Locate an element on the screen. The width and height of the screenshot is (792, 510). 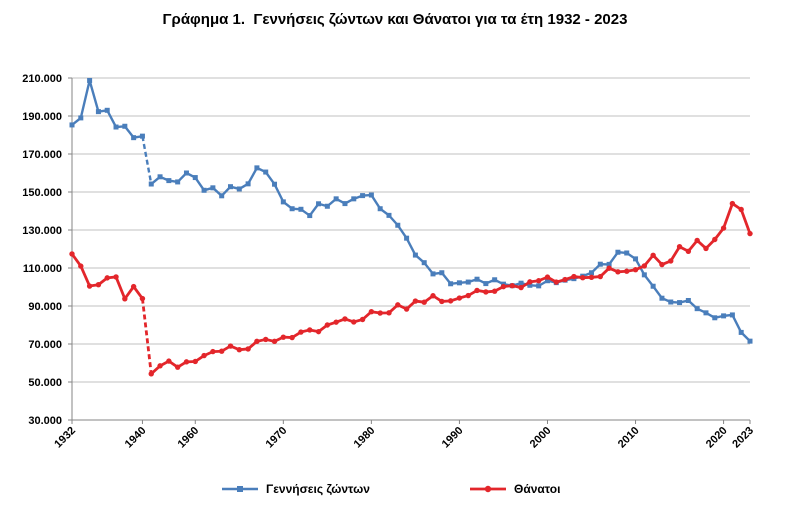
legend-label-births: Γεννήσεις ζώντων is located at coordinates (318, 489).